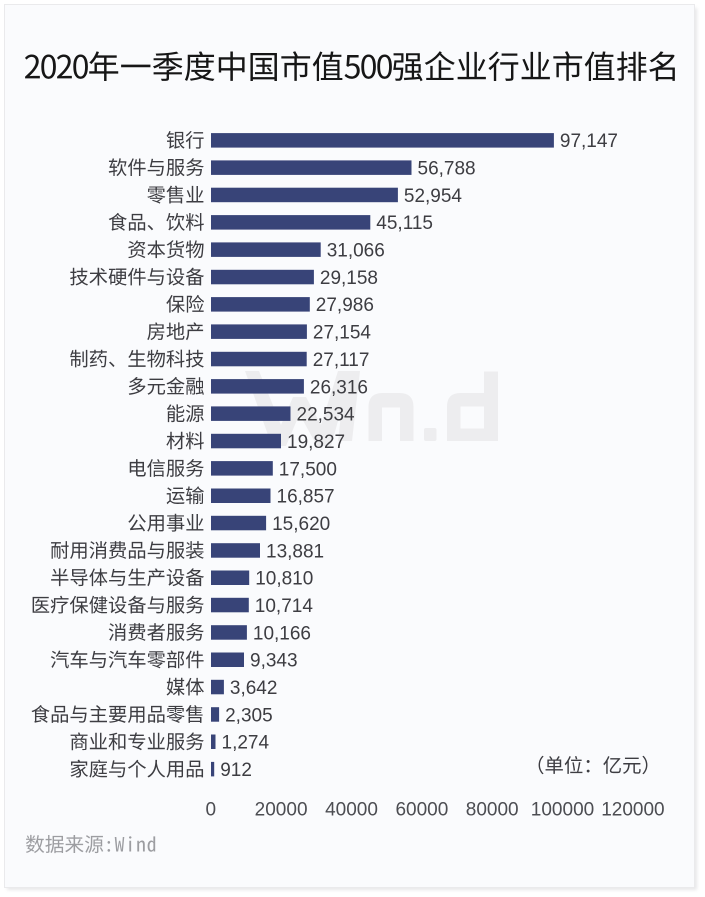 This screenshot has height=897, width=705. What do you see at coordinates (492, 810) in the screenshot?
I see `svg-text: 80000` at bounding box center [492, 810].